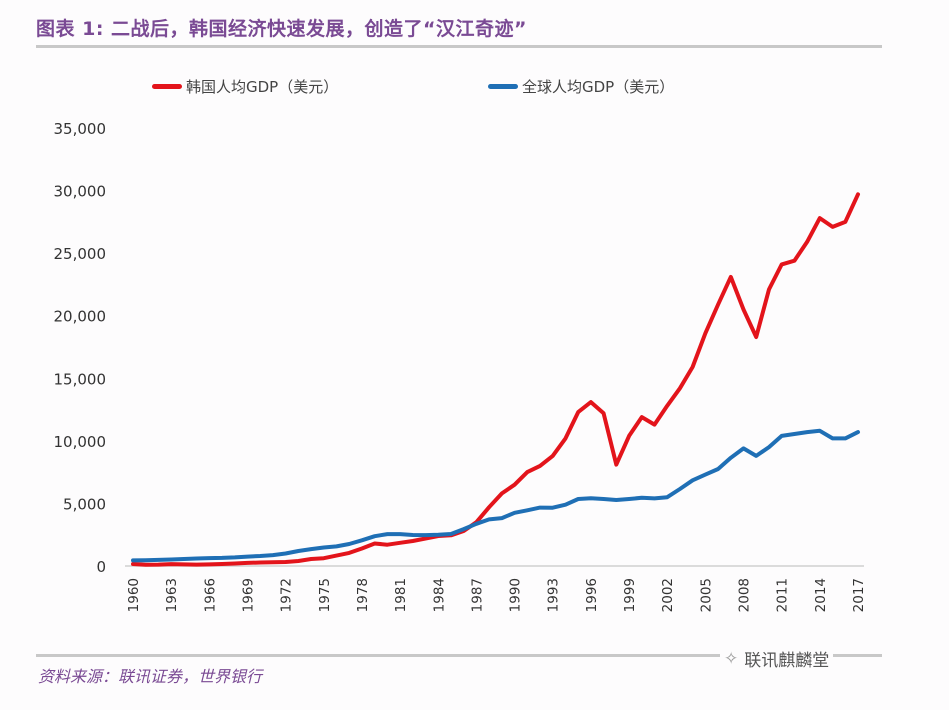 This screenshot has height=710, width=949. Describe the element at coordinates (592, 595) in the screenshot. I see `x-tick-label: 1996` at that location.